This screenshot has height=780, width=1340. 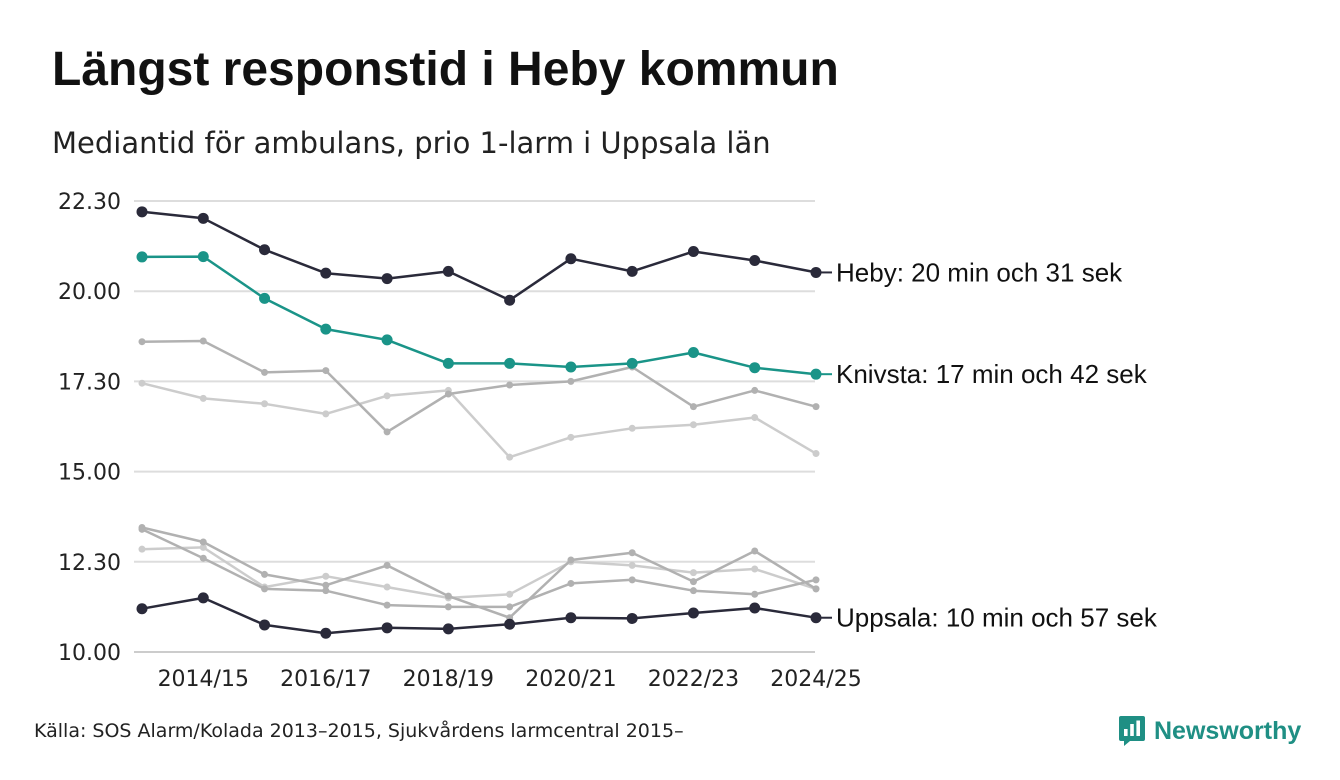 What do you see at coordinates (479, 256) in the screenshot?
I see `series-line-heby` at bounding box center [479, 256].